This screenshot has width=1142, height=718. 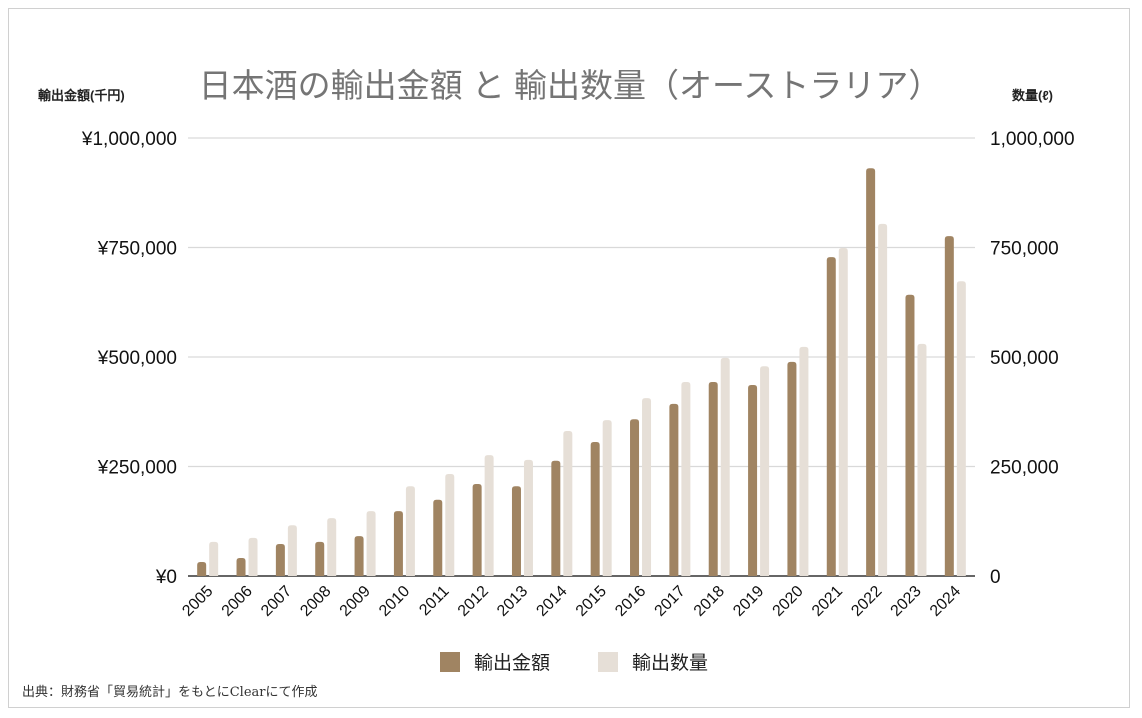 I want to click on x-tick-label: 2005, so click(x=197, y=601).